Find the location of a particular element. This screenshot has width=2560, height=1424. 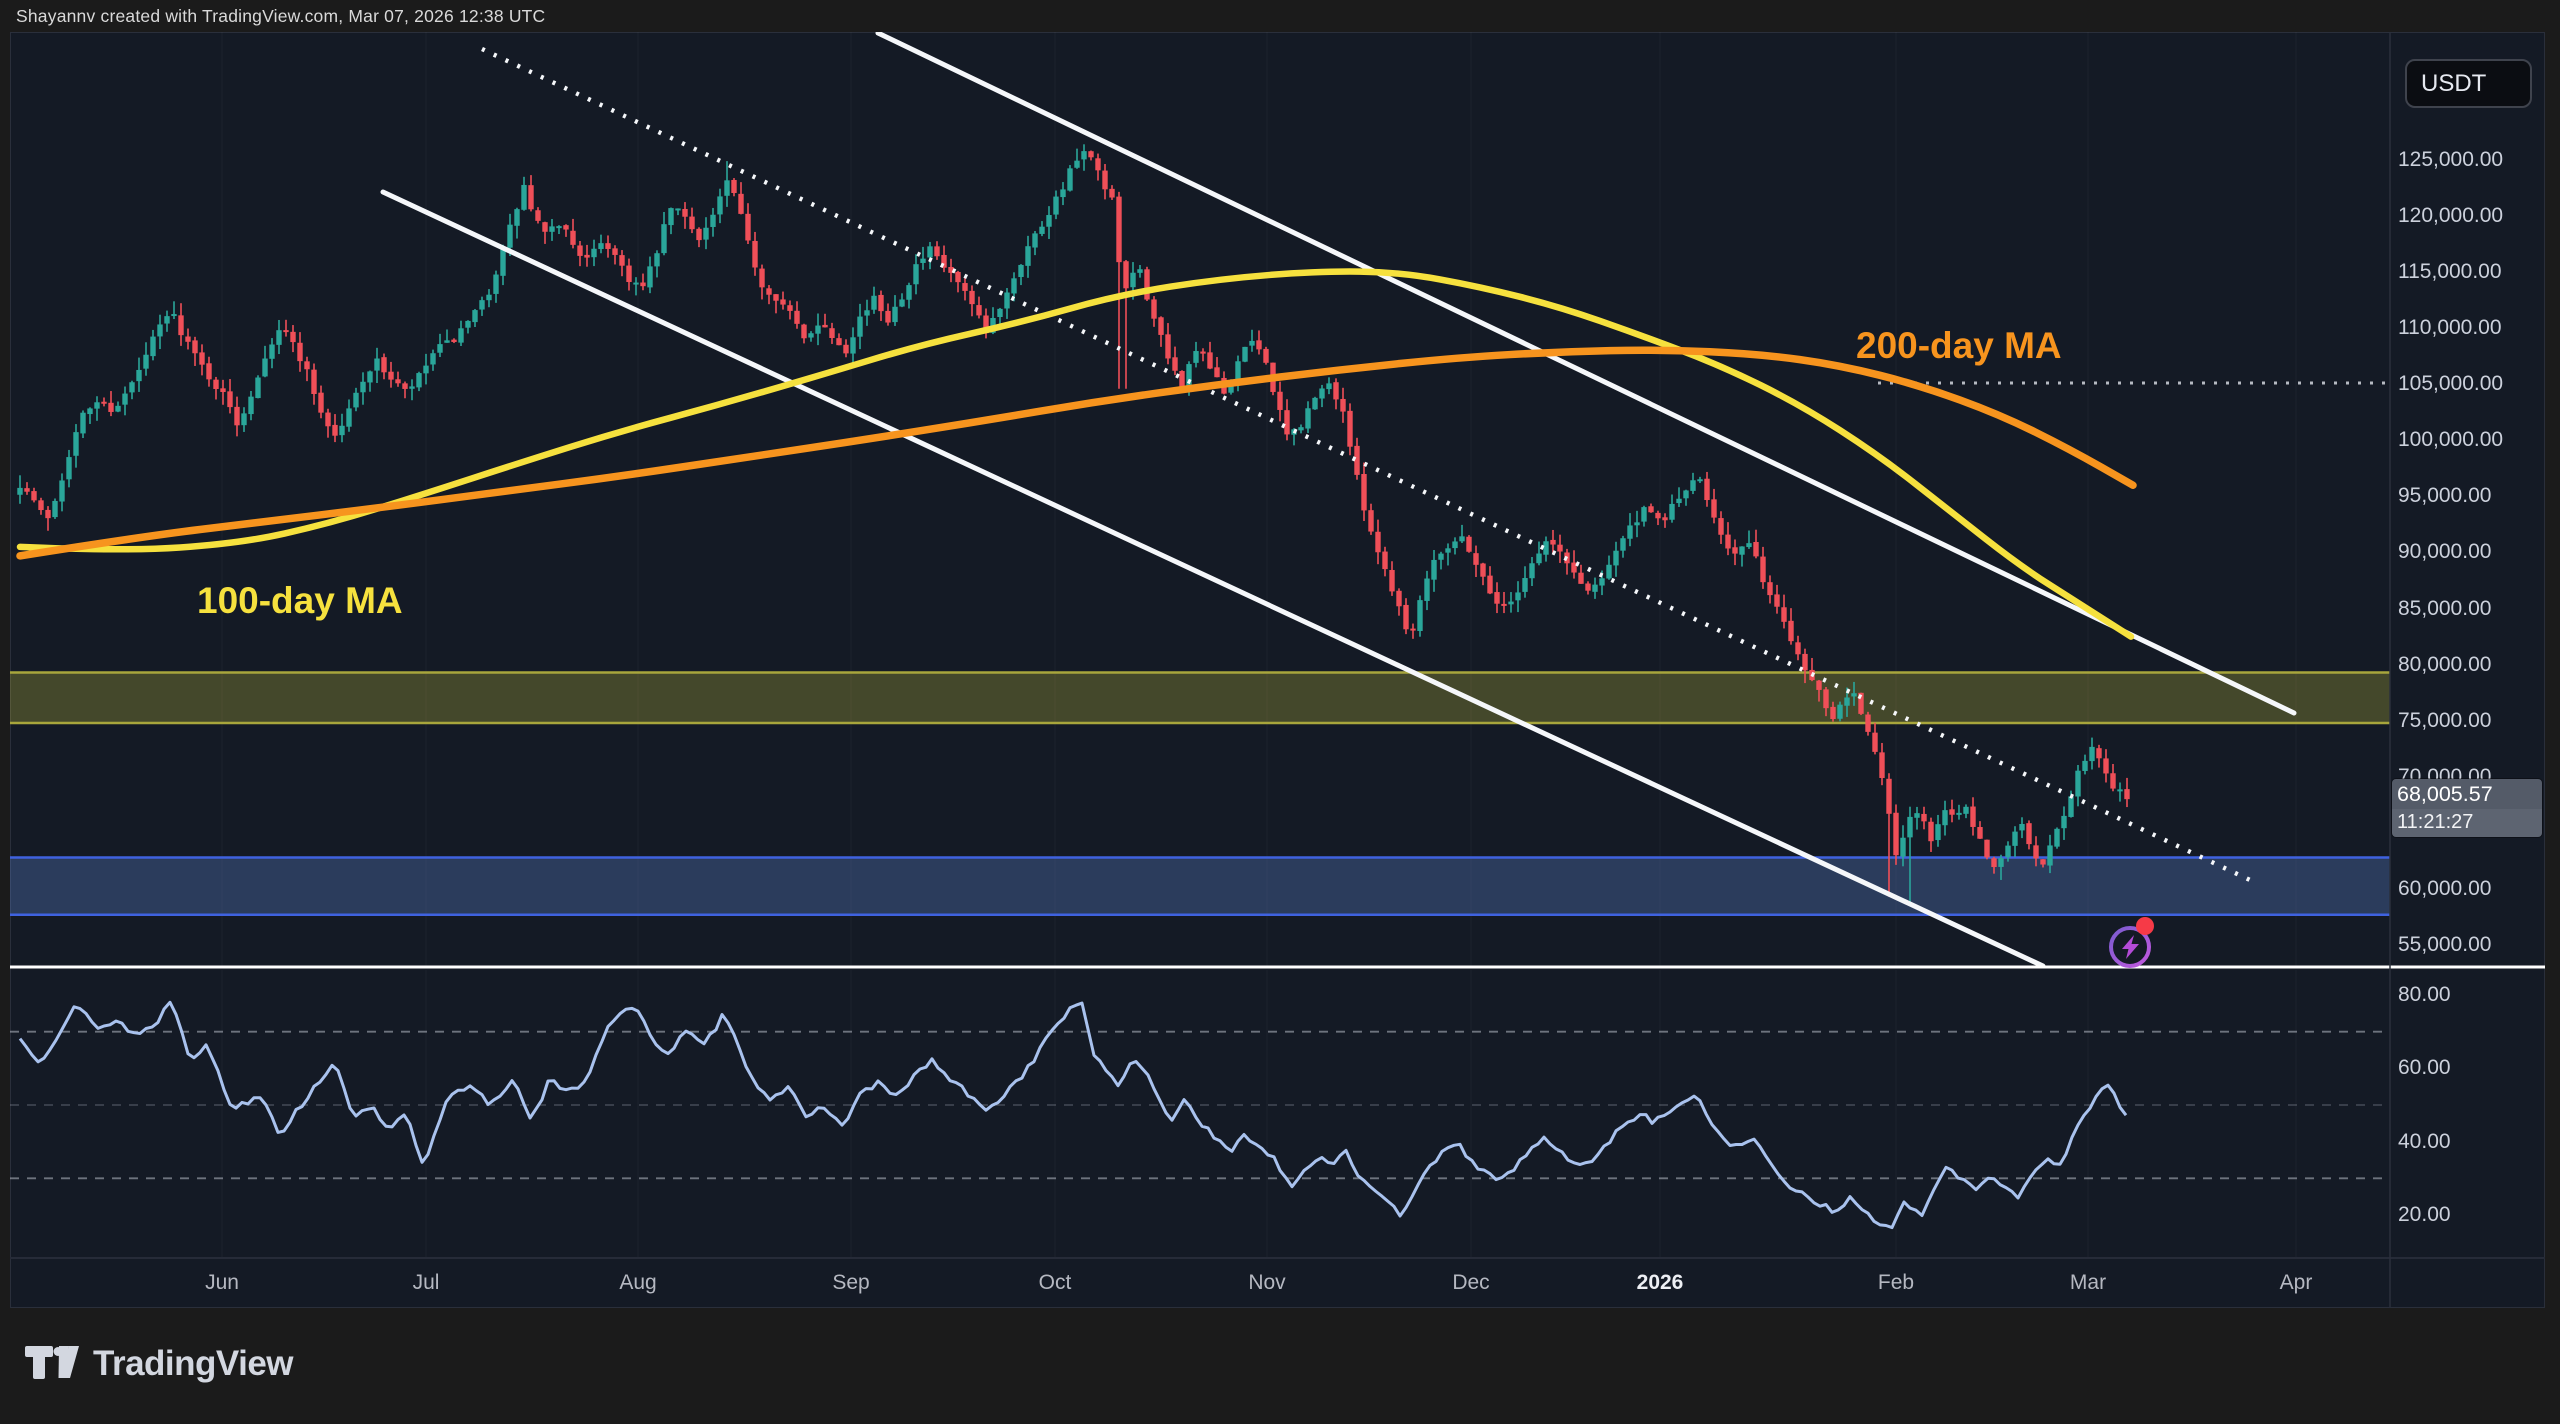

last-price-label: 68,005.57 11:21:27 is located at coordinates (2467, 808).